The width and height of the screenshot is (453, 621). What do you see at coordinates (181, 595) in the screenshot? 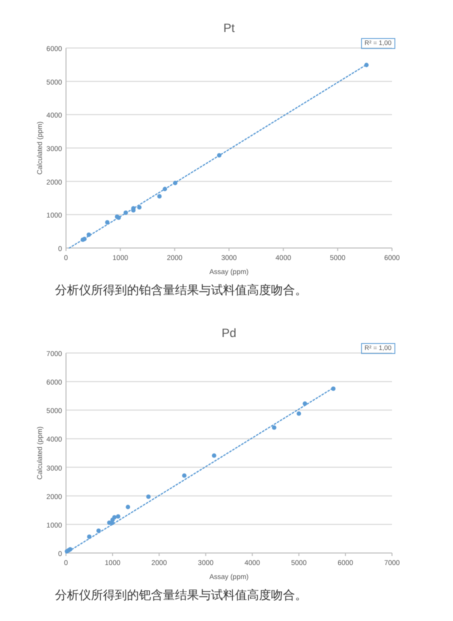
I see `text: 分析仪所得到的钯含量结果与试料值高度吻合。` at bounding box center [181, 595].